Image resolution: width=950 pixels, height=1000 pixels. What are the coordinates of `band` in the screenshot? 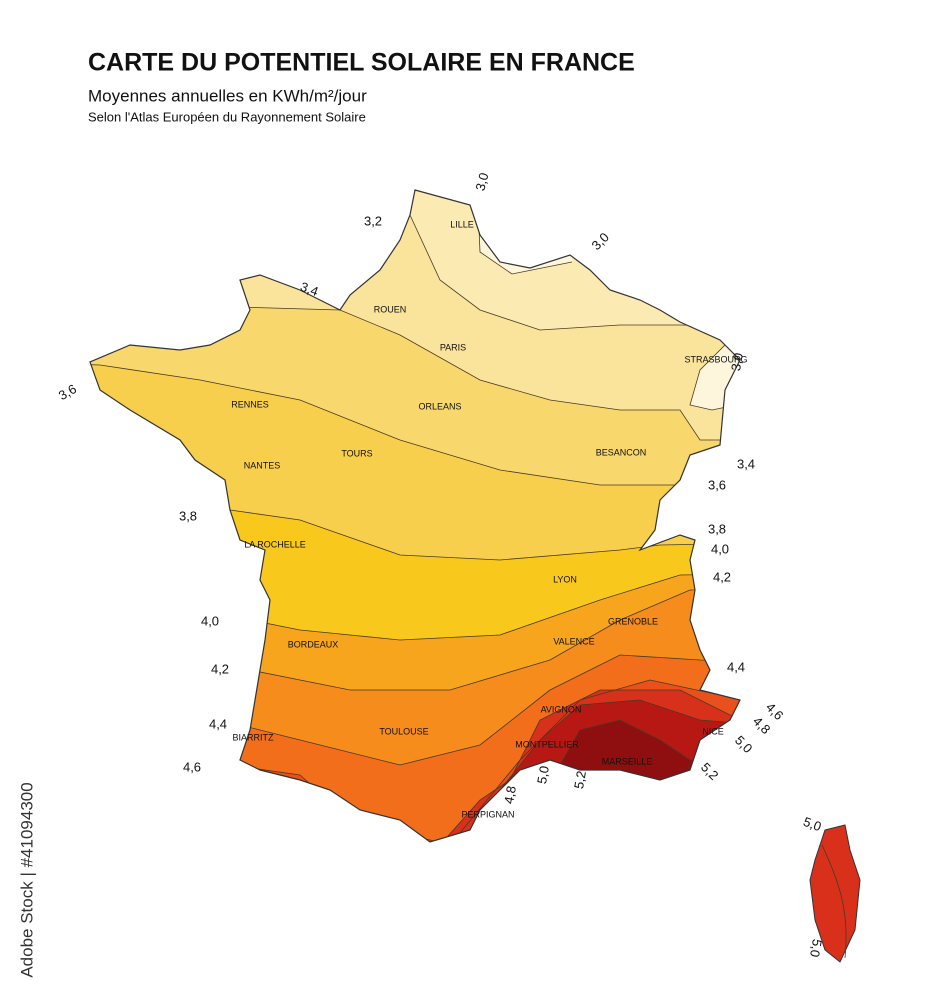 It's located at (715, 370).